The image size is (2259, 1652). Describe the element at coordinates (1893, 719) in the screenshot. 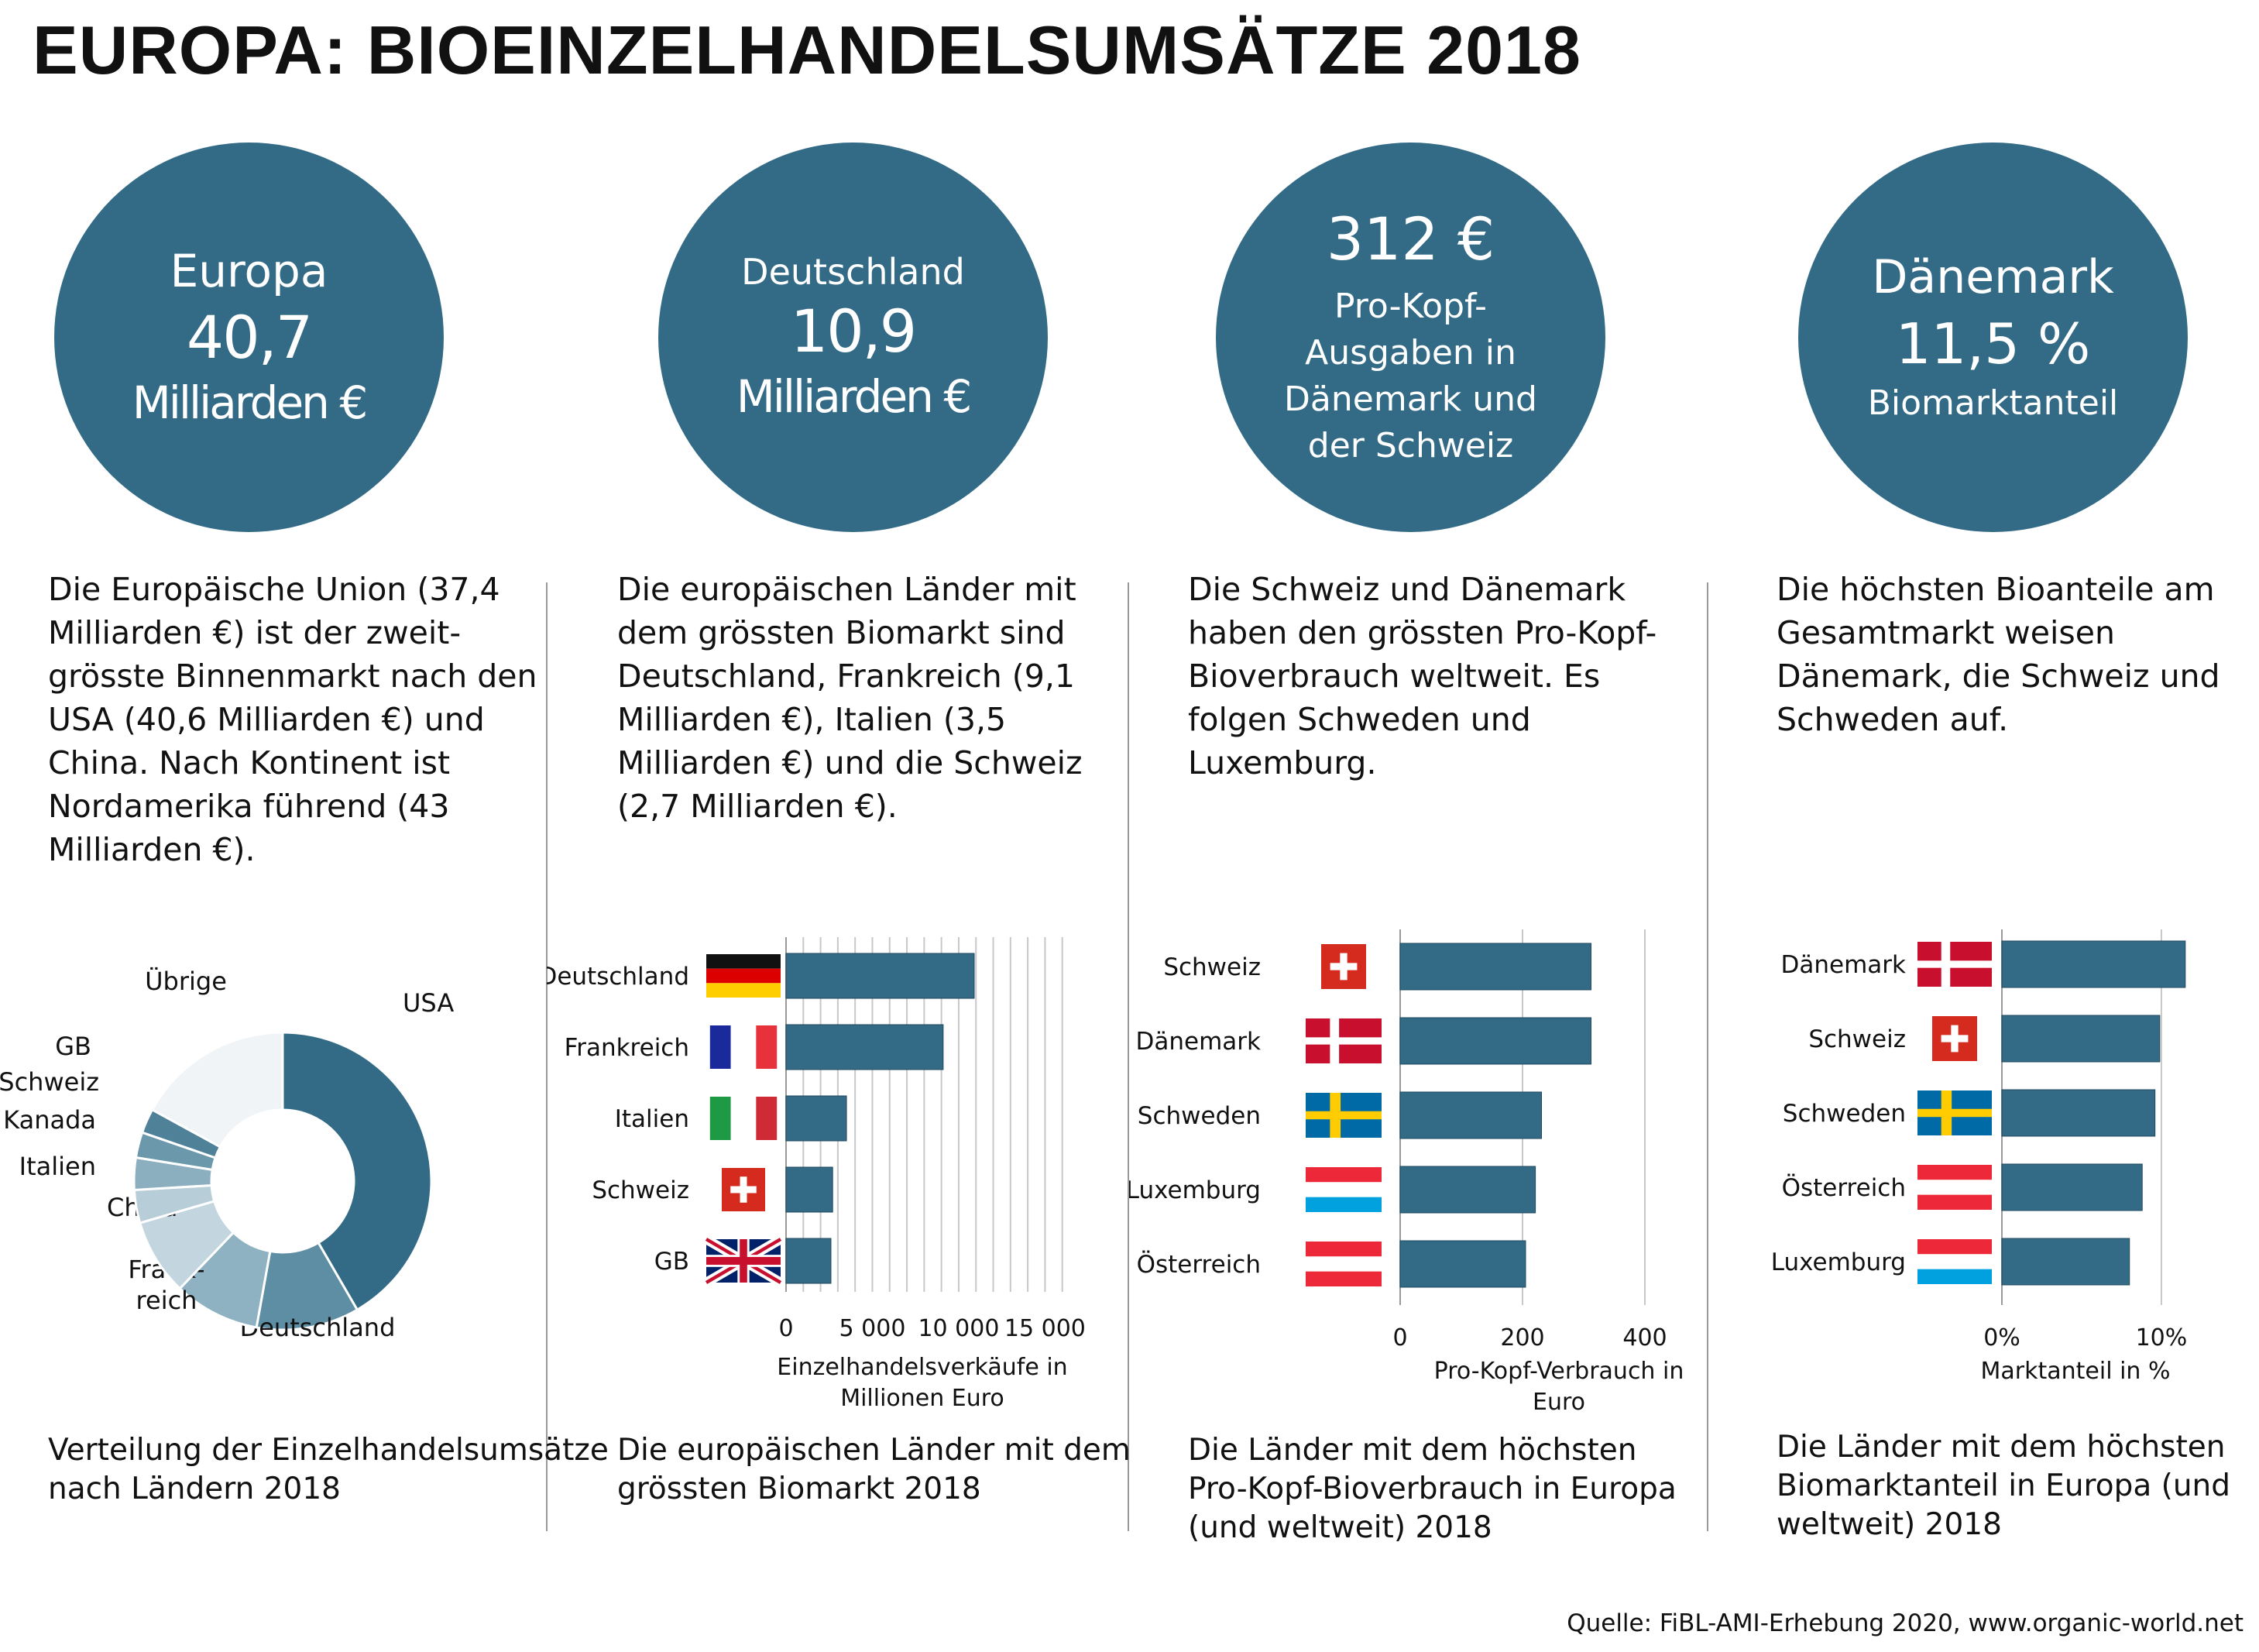

I see `text-line: Schweden auf.` at that location.